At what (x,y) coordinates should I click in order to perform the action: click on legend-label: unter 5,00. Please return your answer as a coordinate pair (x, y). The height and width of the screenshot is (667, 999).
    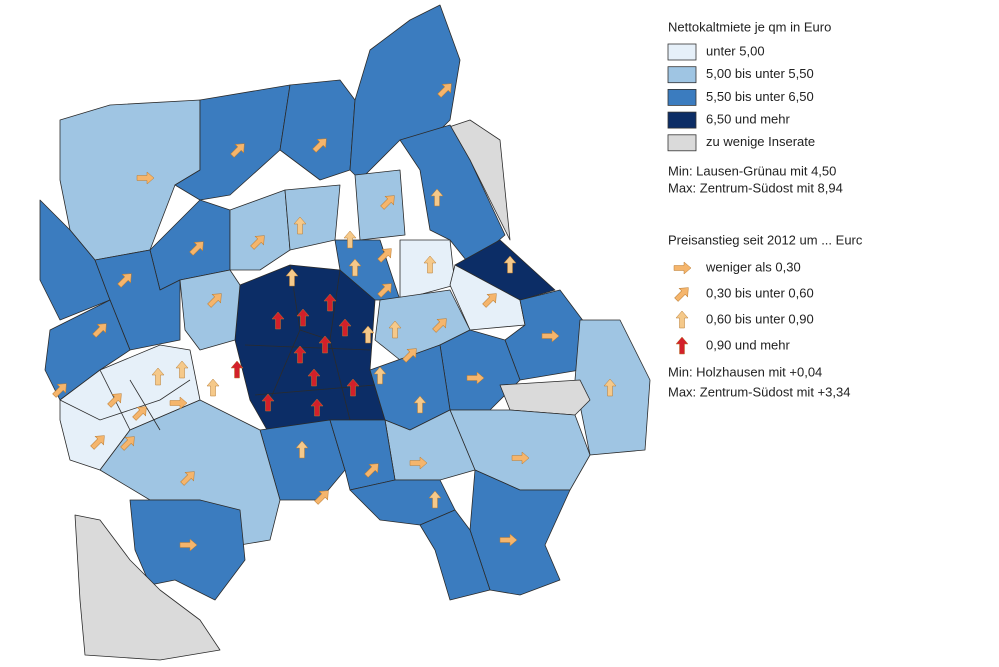
    Looking at the image, I should click on (735, 50).